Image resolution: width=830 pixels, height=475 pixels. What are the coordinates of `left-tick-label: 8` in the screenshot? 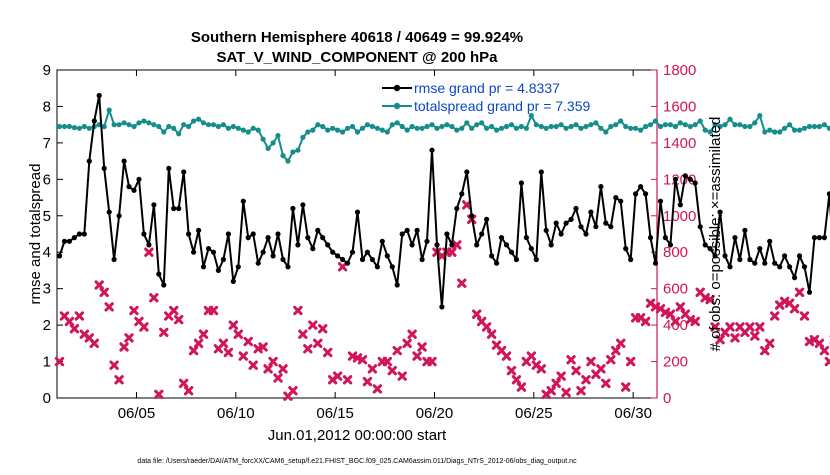 It's located at (47, 106).